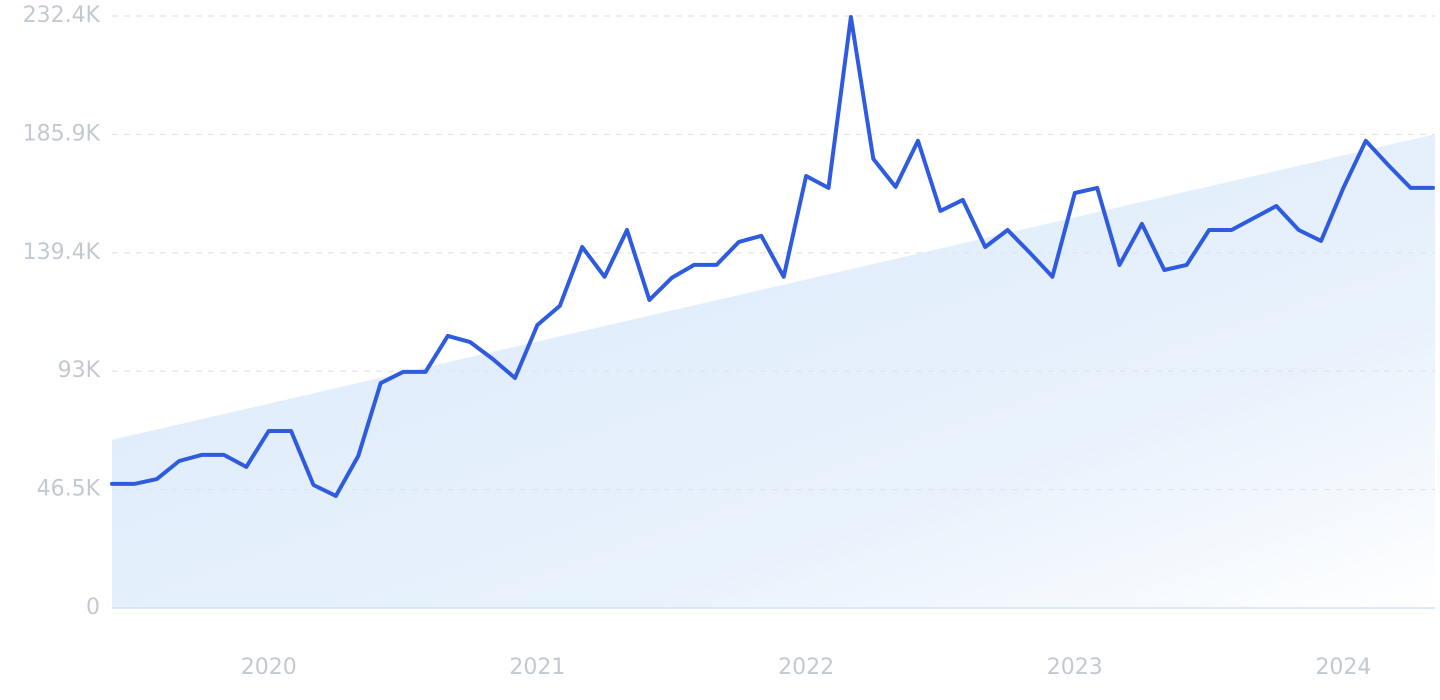  I want to click on y-tick-label: 139.4K, so click(62, 252).